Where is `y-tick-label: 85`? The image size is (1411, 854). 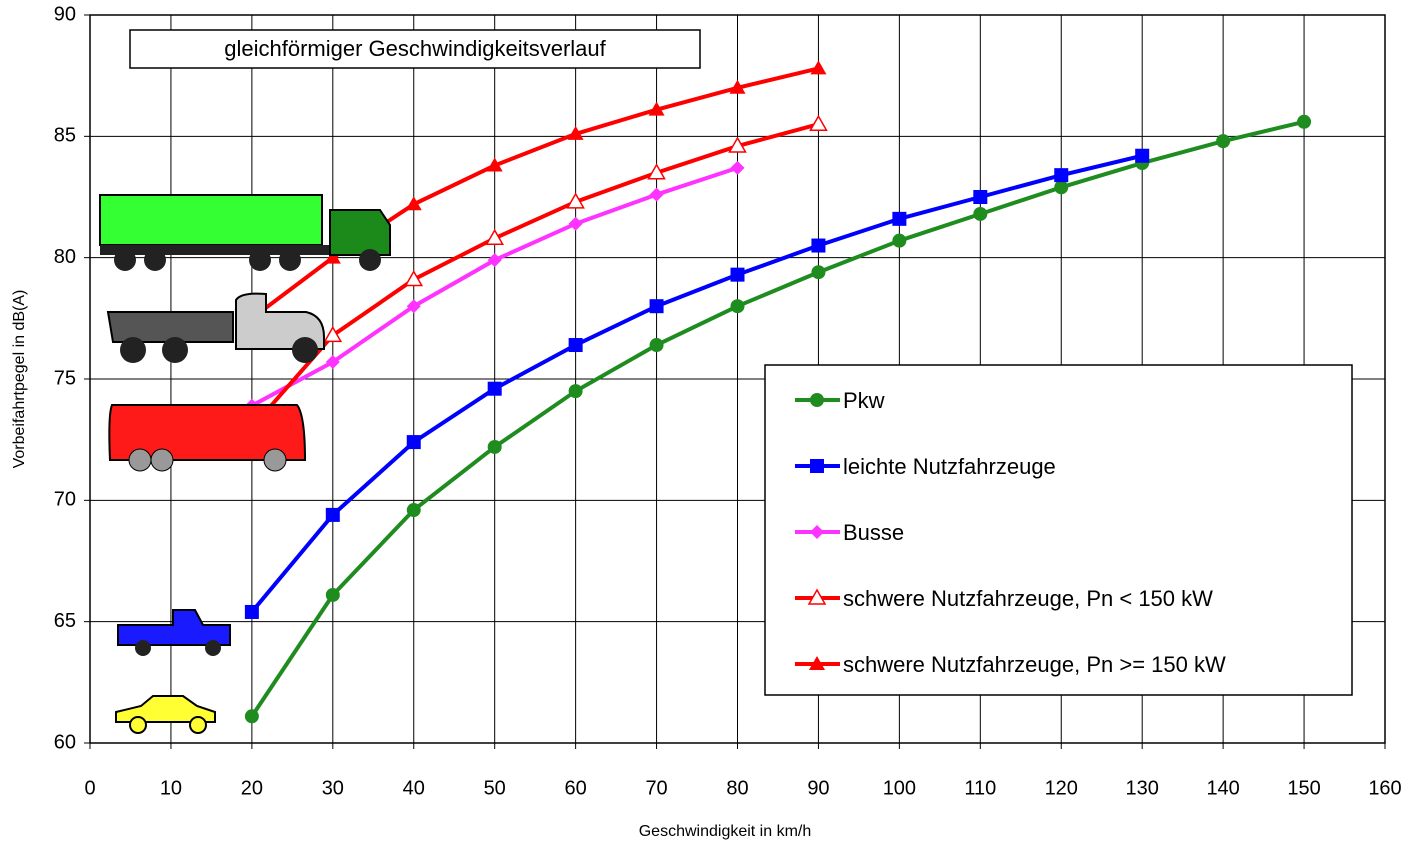 y-tick-label: 85 is located at coordinates (65, 136).